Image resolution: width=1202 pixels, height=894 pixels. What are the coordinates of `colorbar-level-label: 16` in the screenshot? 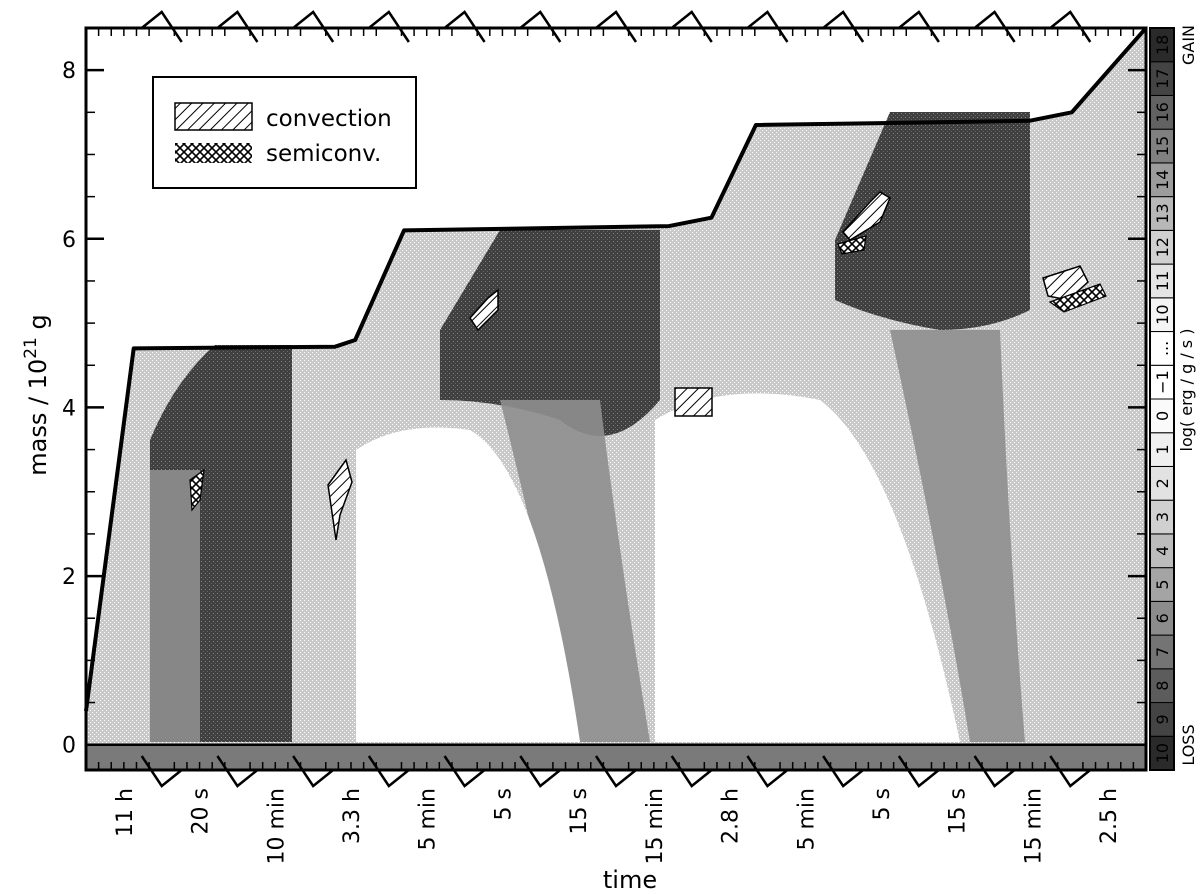 It's located at (1162, 112).